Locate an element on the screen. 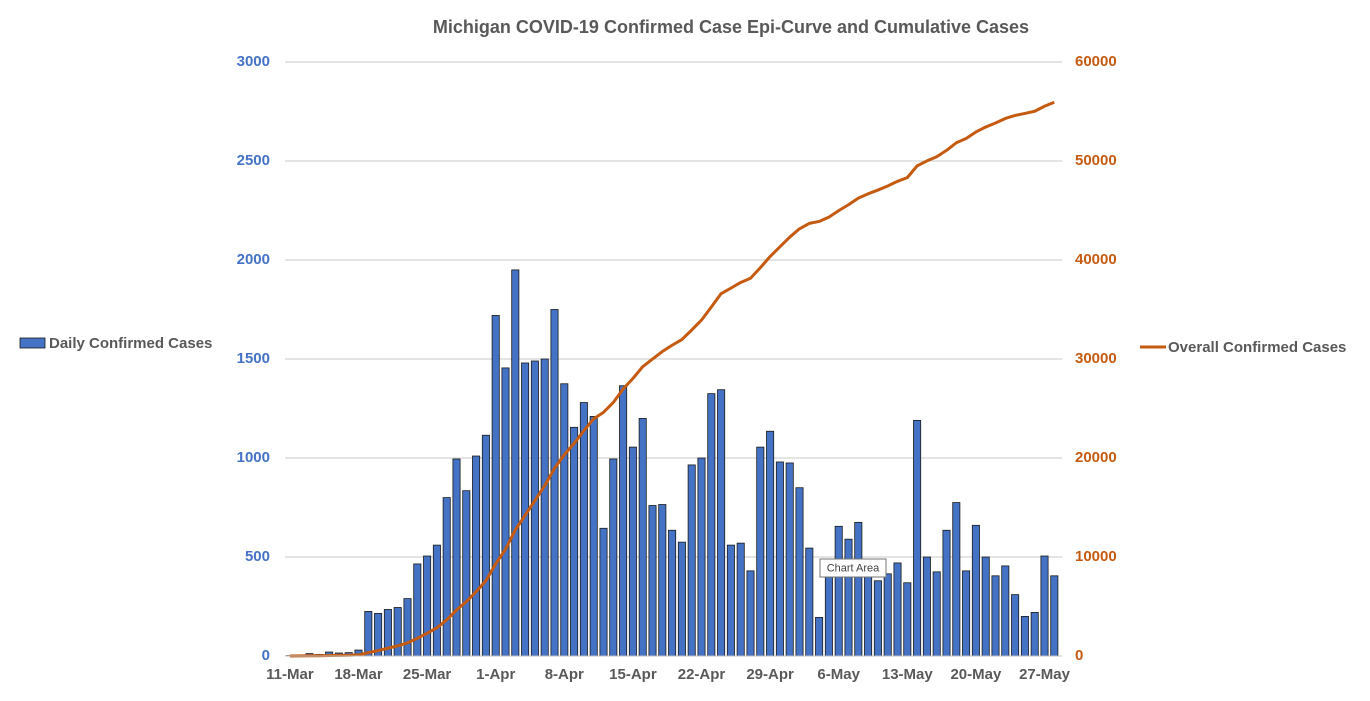 Image resolution: width=1370 pixels, height=701 pixels. y-tick-label: 2500 is located at coordinates (253, 160).